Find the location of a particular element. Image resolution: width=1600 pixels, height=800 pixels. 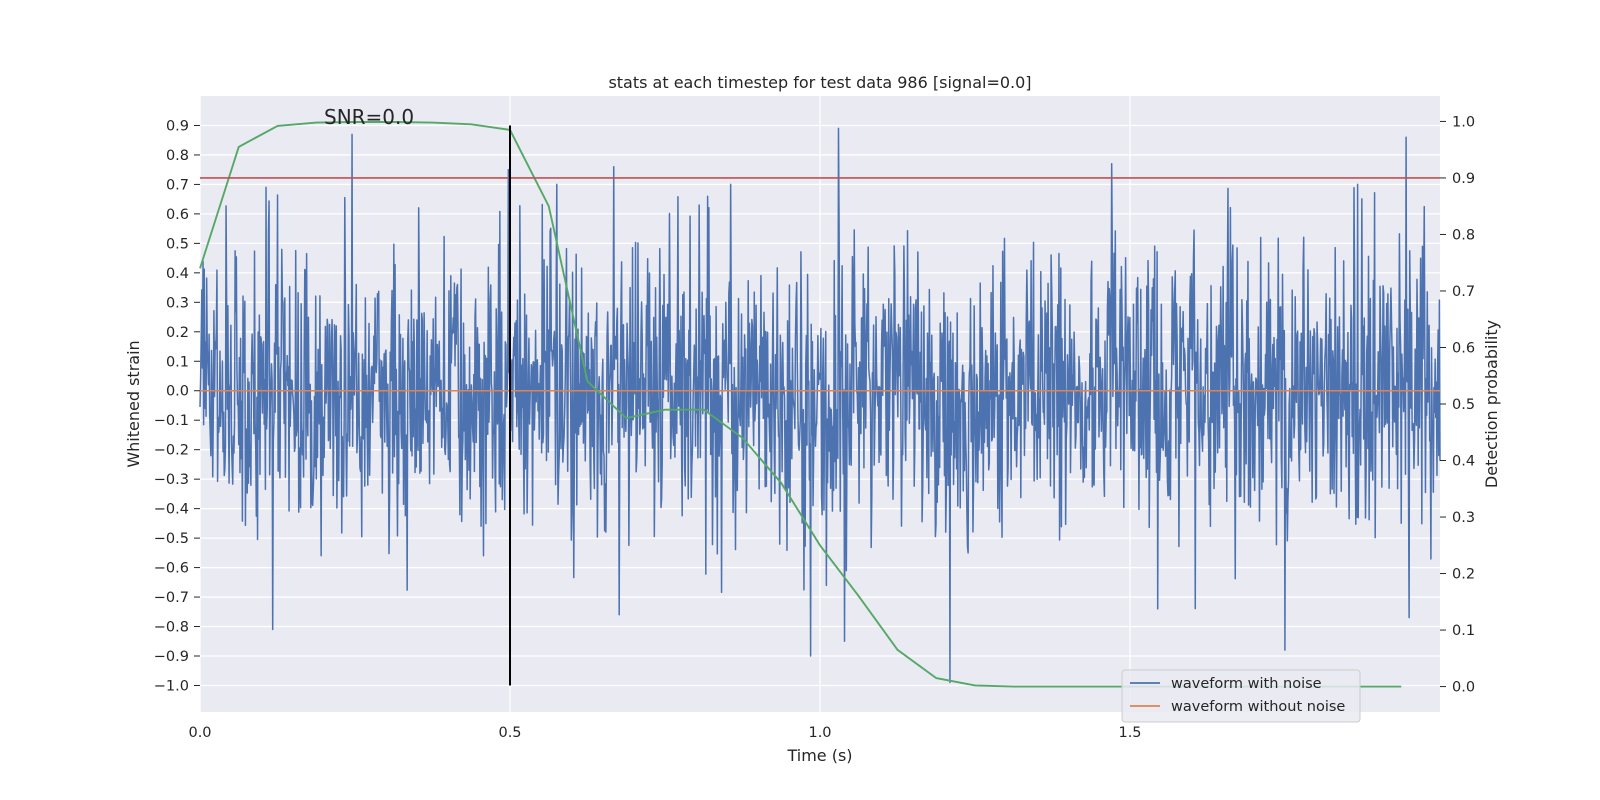

legend-label-clean: waveform without noise is located at coordinates (1258, 707).